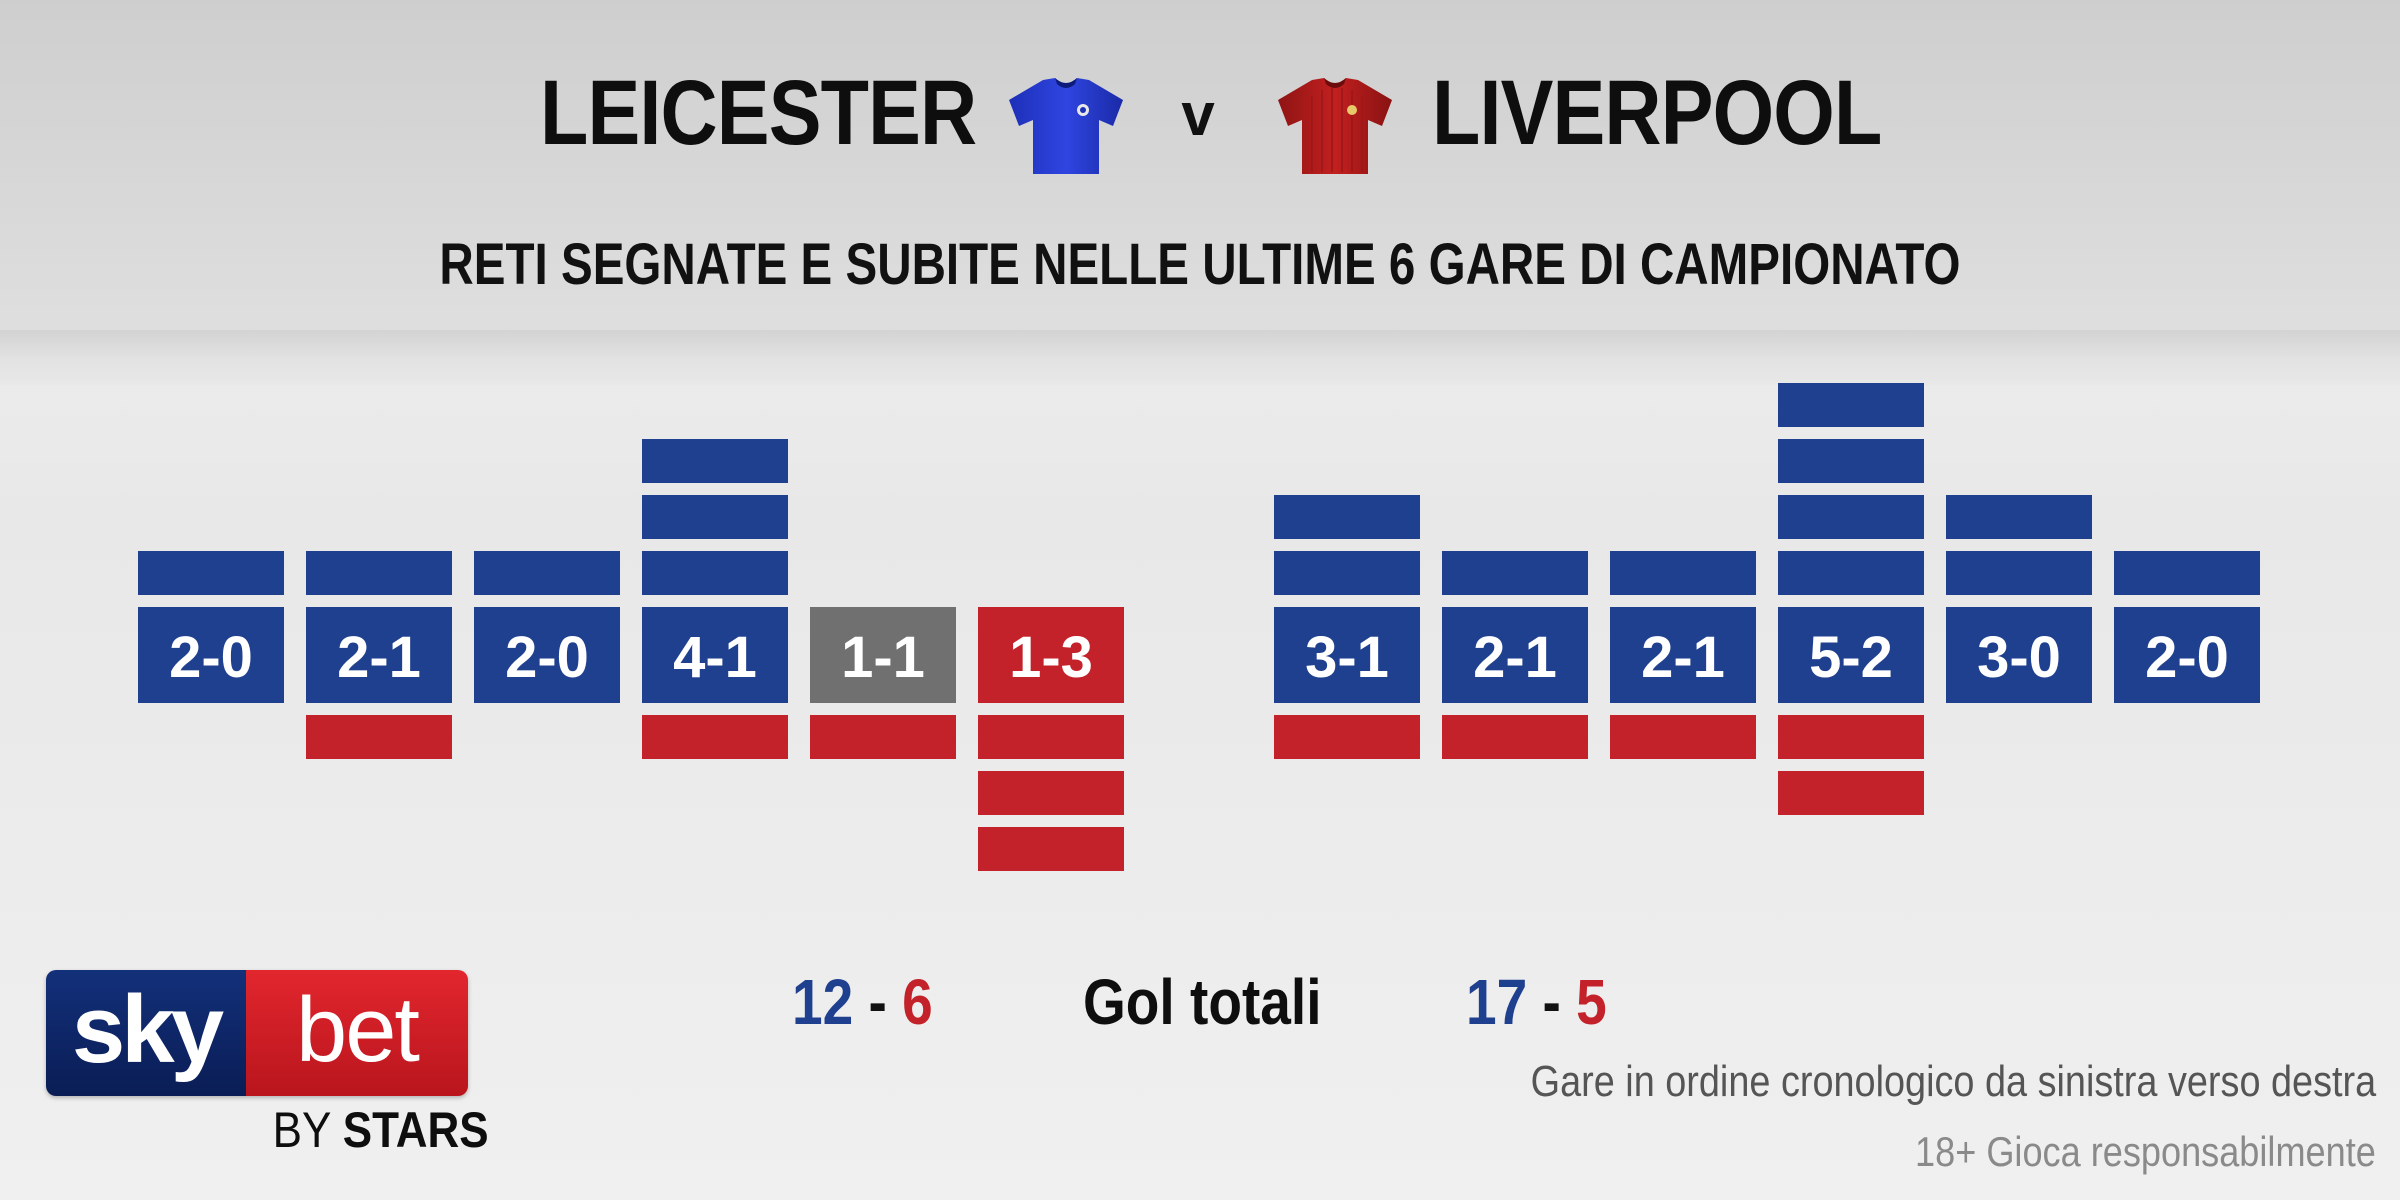 The width and height of the screenshot is (2400, 1200). What do you see at coordinates (1657, 113) in the screenshot?
I see `away-team-name: LIVERPOOL` at bounding box center [1657, 113].